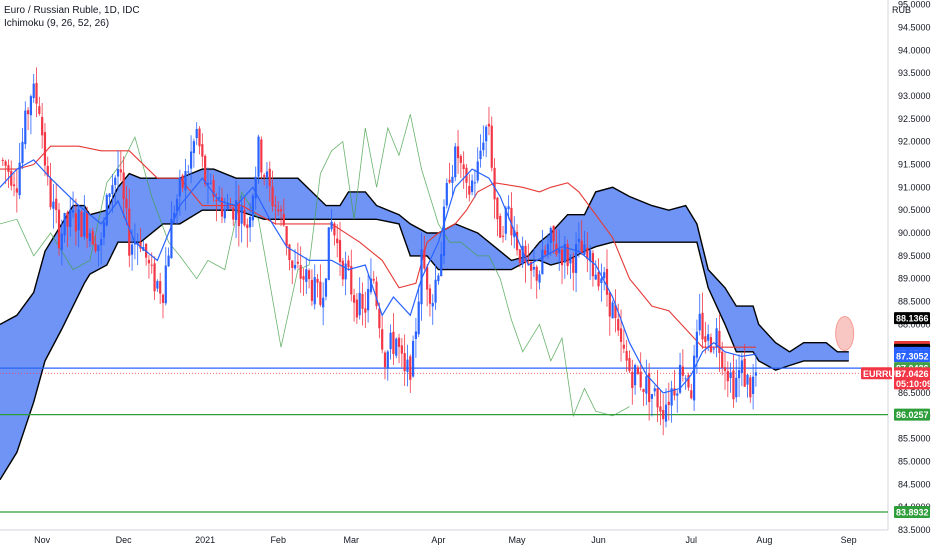 Image resolution: width=932 pixels, height=550 pixels. I want to click on y-tick-label: 85.5000, so click(914, 439).